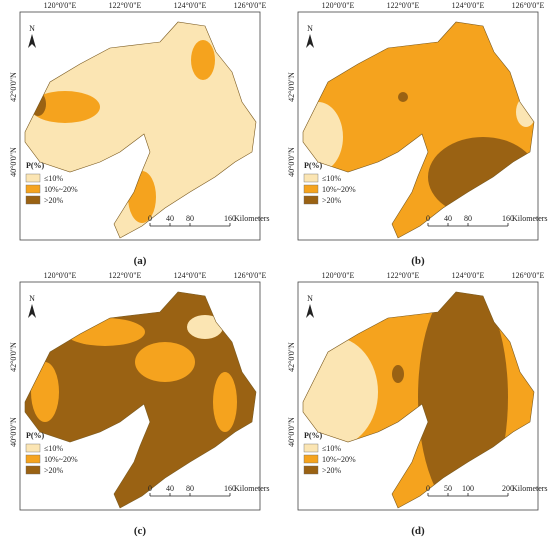 This screenshot has height=540, width=550. Describe the element at coordinates (448, 488) in the screenshot. I see `scale-label: 50` at that location.